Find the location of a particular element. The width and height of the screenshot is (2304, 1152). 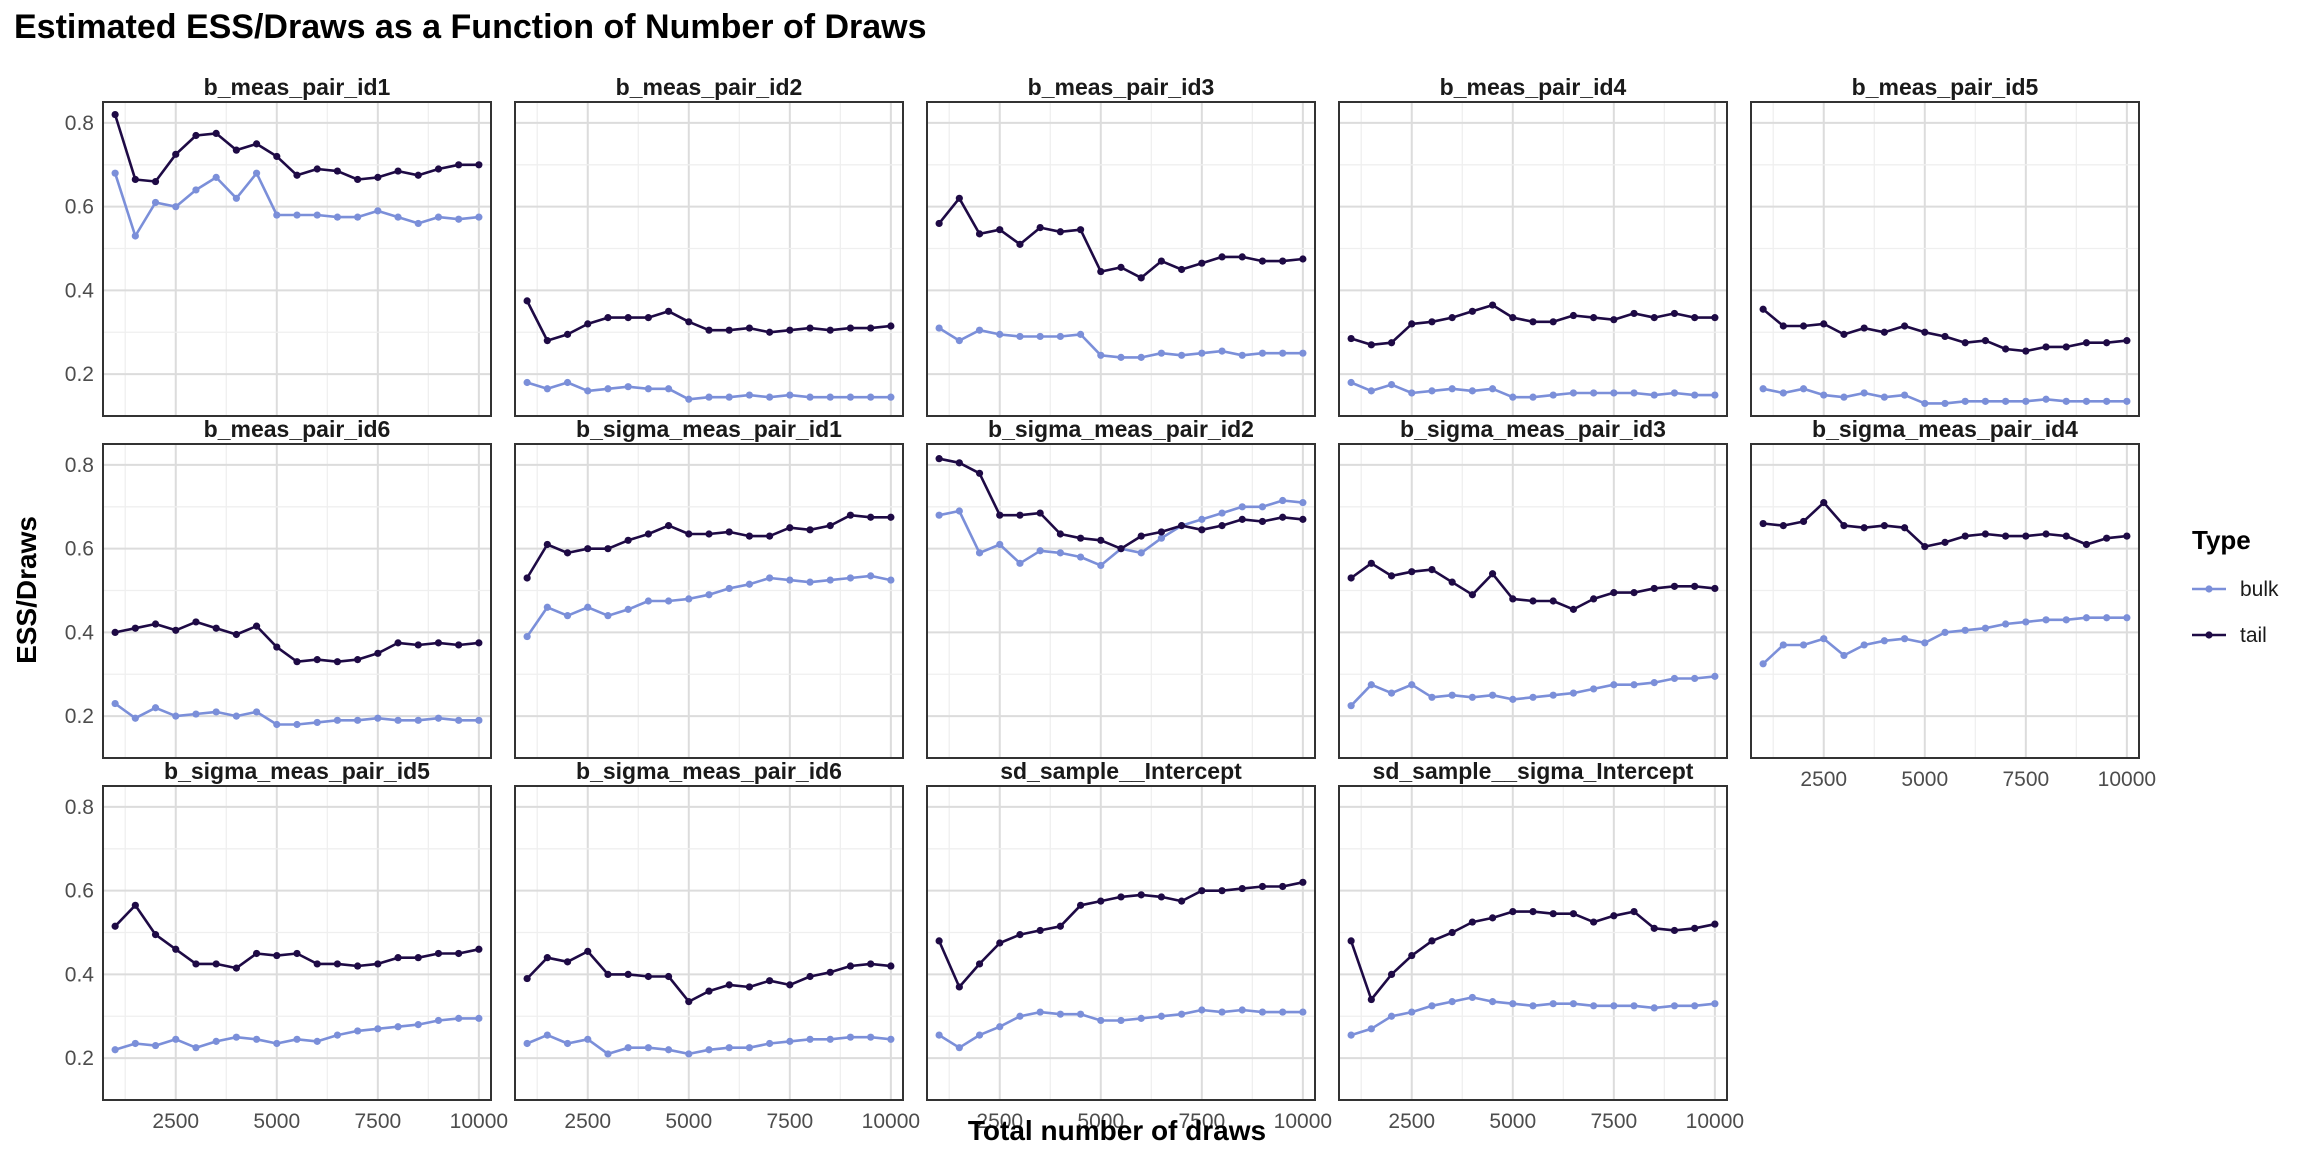

x-tick-label: 5000 is located at coordinates (688, 1121).